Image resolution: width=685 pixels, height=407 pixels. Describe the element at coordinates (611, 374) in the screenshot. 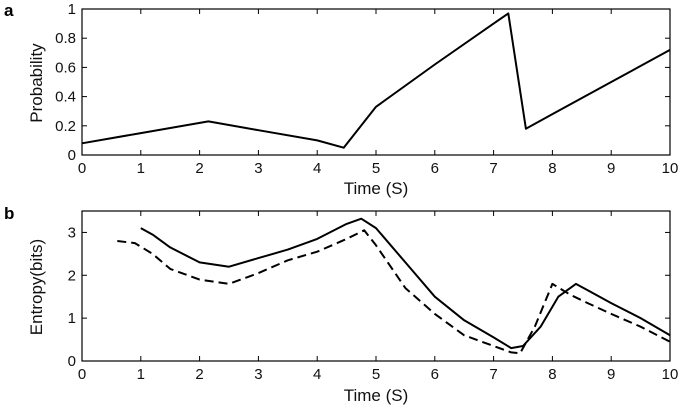

I see `panel-b-xtick-label-9: 9` at that location.